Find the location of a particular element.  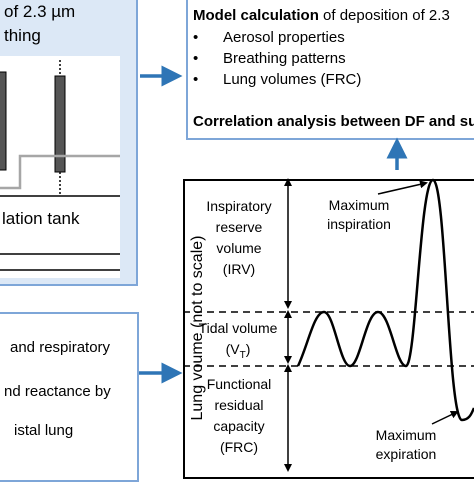

bullet-1: • Aerosol properties is located at coordinates (269, 37).